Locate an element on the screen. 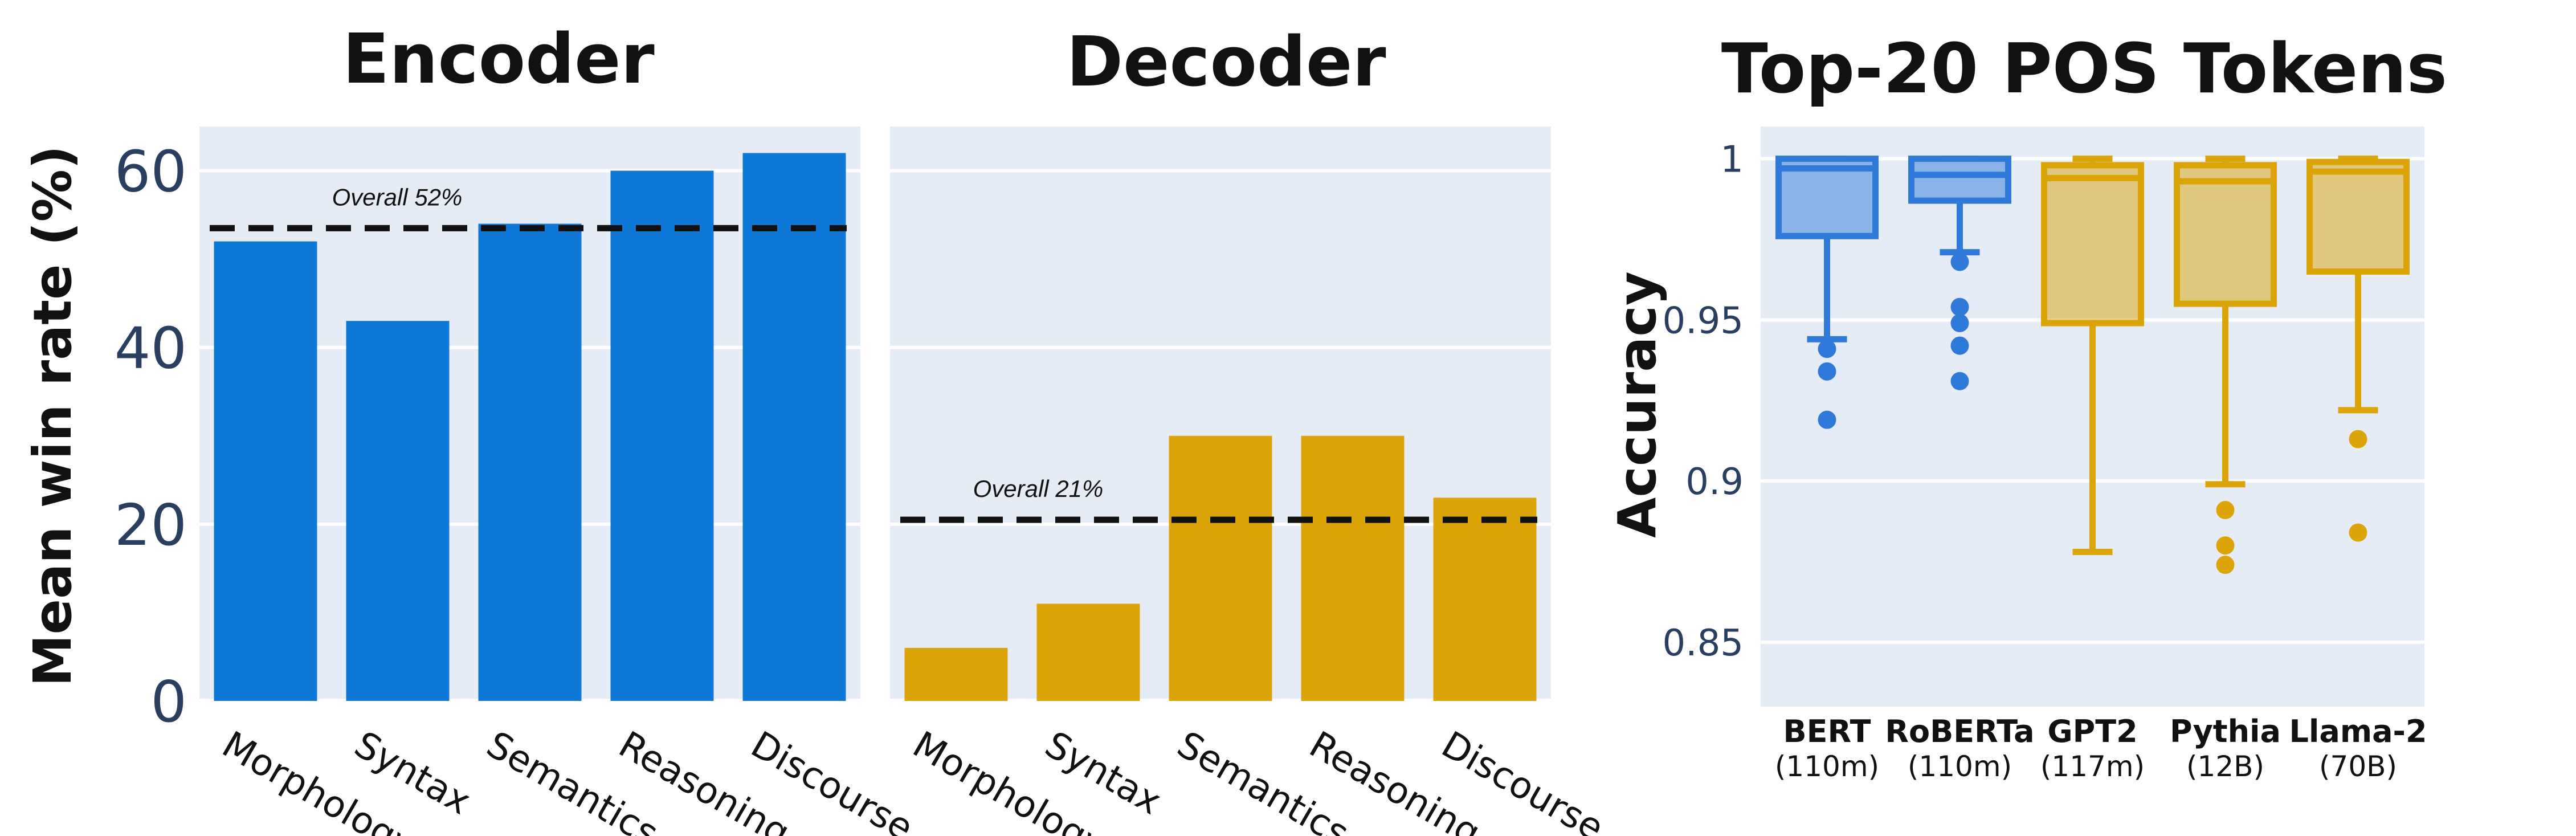  boxplot-x-tick-label: Pythia is located at coordinates (2225, 731).